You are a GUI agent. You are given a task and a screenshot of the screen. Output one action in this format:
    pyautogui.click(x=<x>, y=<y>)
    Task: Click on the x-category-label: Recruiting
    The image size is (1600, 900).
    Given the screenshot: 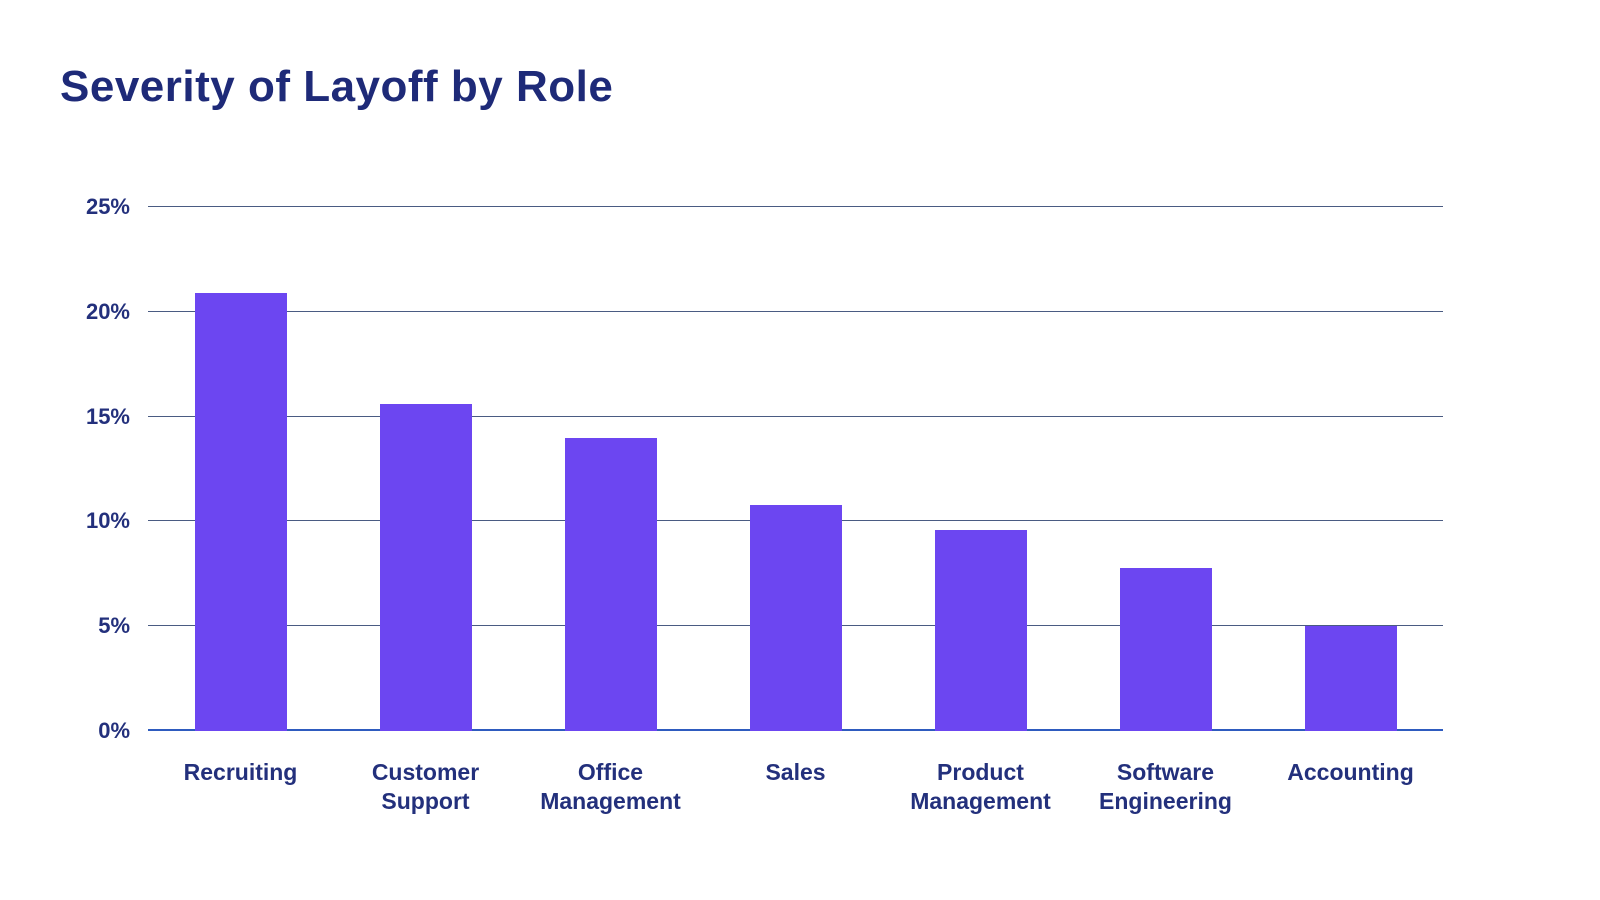 What is the action you would take?
    pyautogui.click(x=240, y=772)
    